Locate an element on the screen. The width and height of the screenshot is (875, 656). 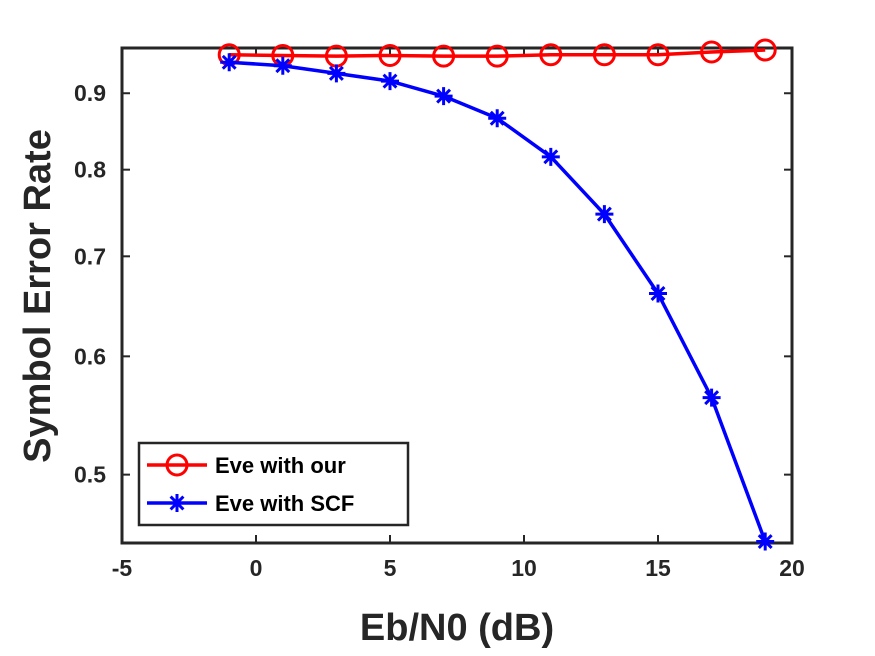
y-tick-label: 0.6 is located at coordinates (90, 356).